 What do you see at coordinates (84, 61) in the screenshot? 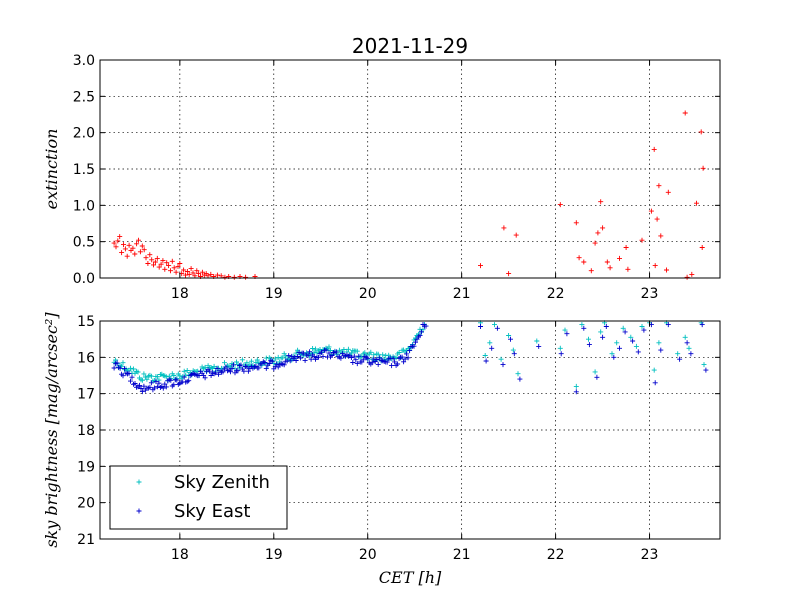
I see `extinction-y-tick-label: 3.0` at bounding box center [84, 61].